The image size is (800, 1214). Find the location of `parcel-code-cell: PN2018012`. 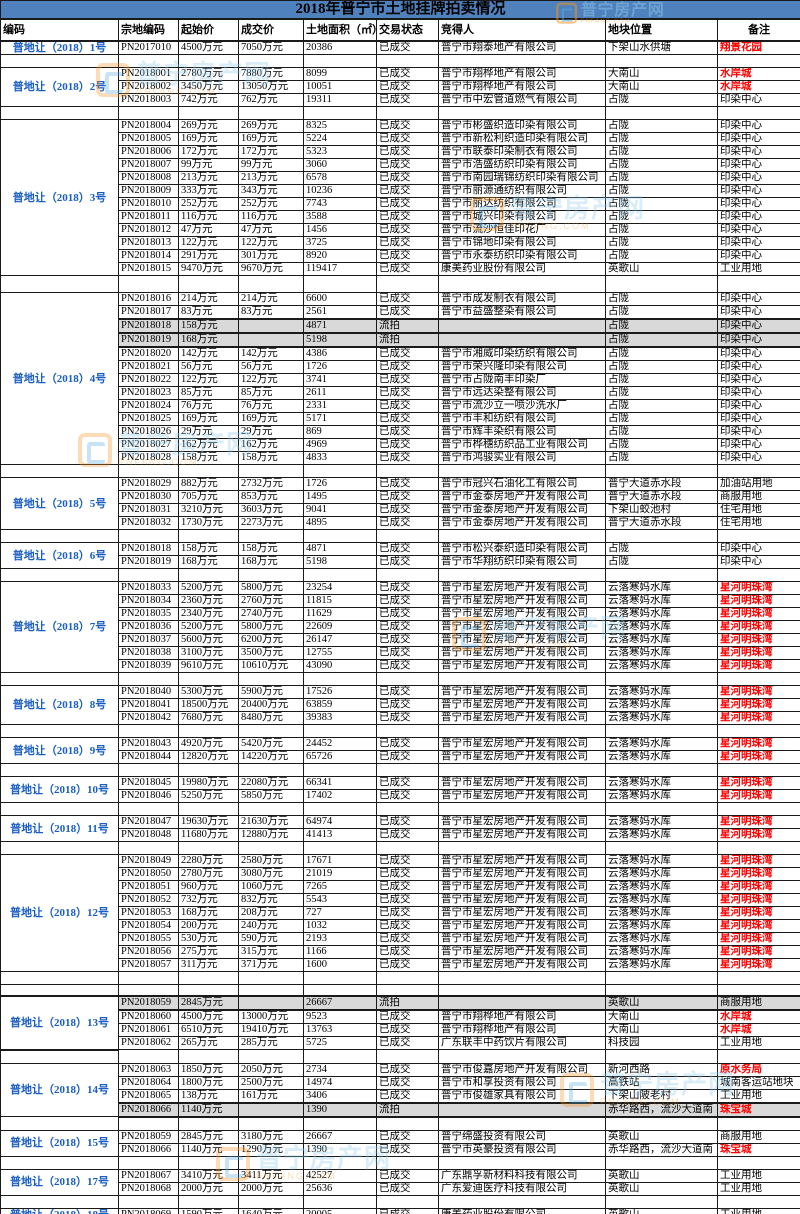

parcel-code-cell: PN2018012 is located at coordinates (148, 230).